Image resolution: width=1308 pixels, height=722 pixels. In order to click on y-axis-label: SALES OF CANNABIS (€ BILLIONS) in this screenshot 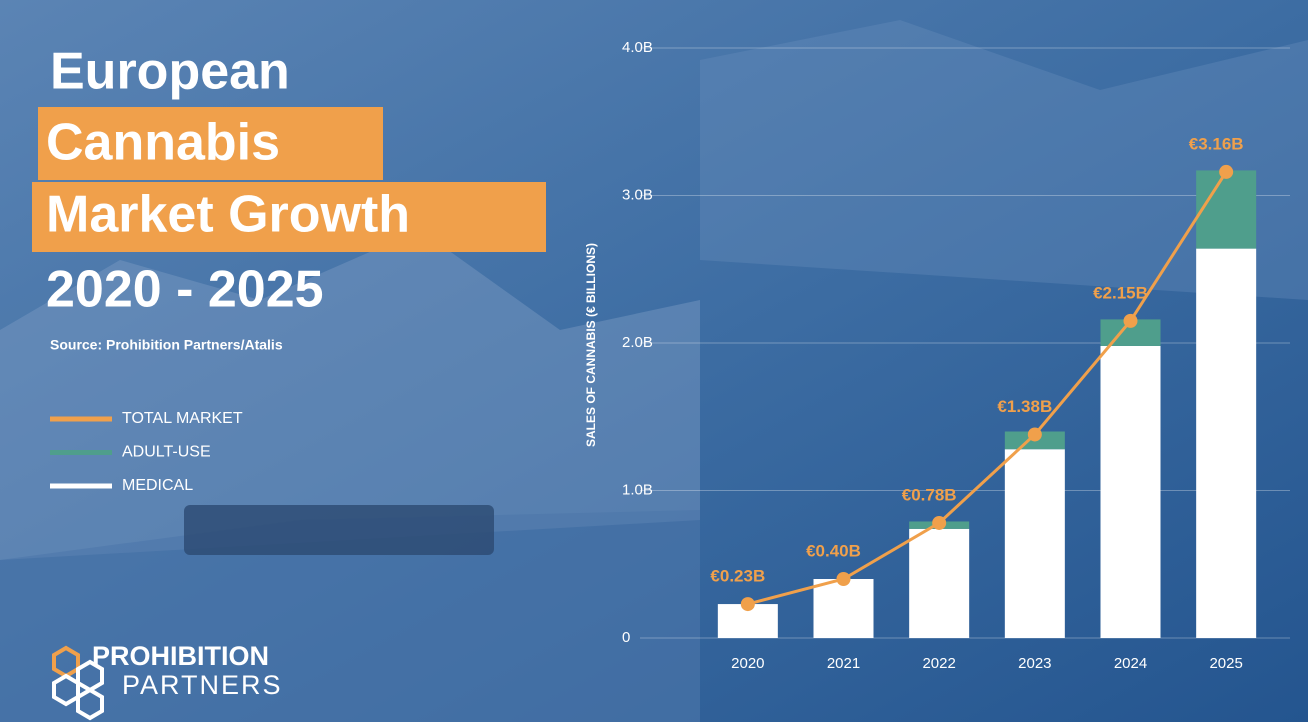, I will do `click(591, 345)`.